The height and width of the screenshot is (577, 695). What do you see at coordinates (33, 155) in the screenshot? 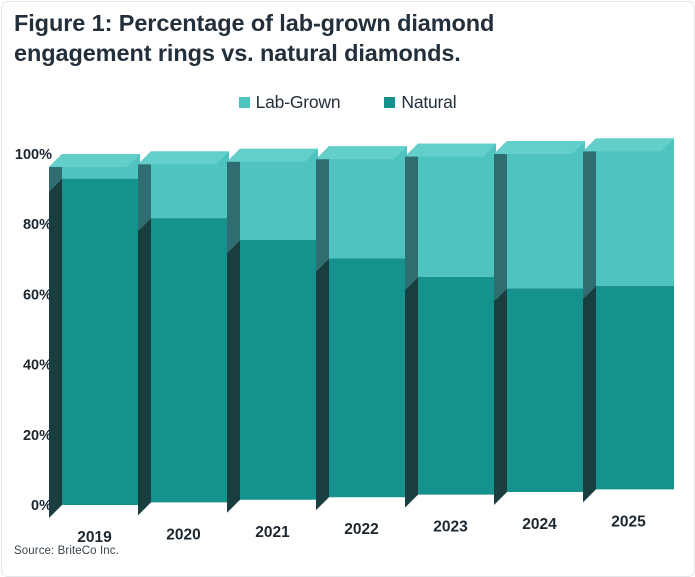
I see `y-axis-tick-label: 100%` at bounding box center [33, 155].